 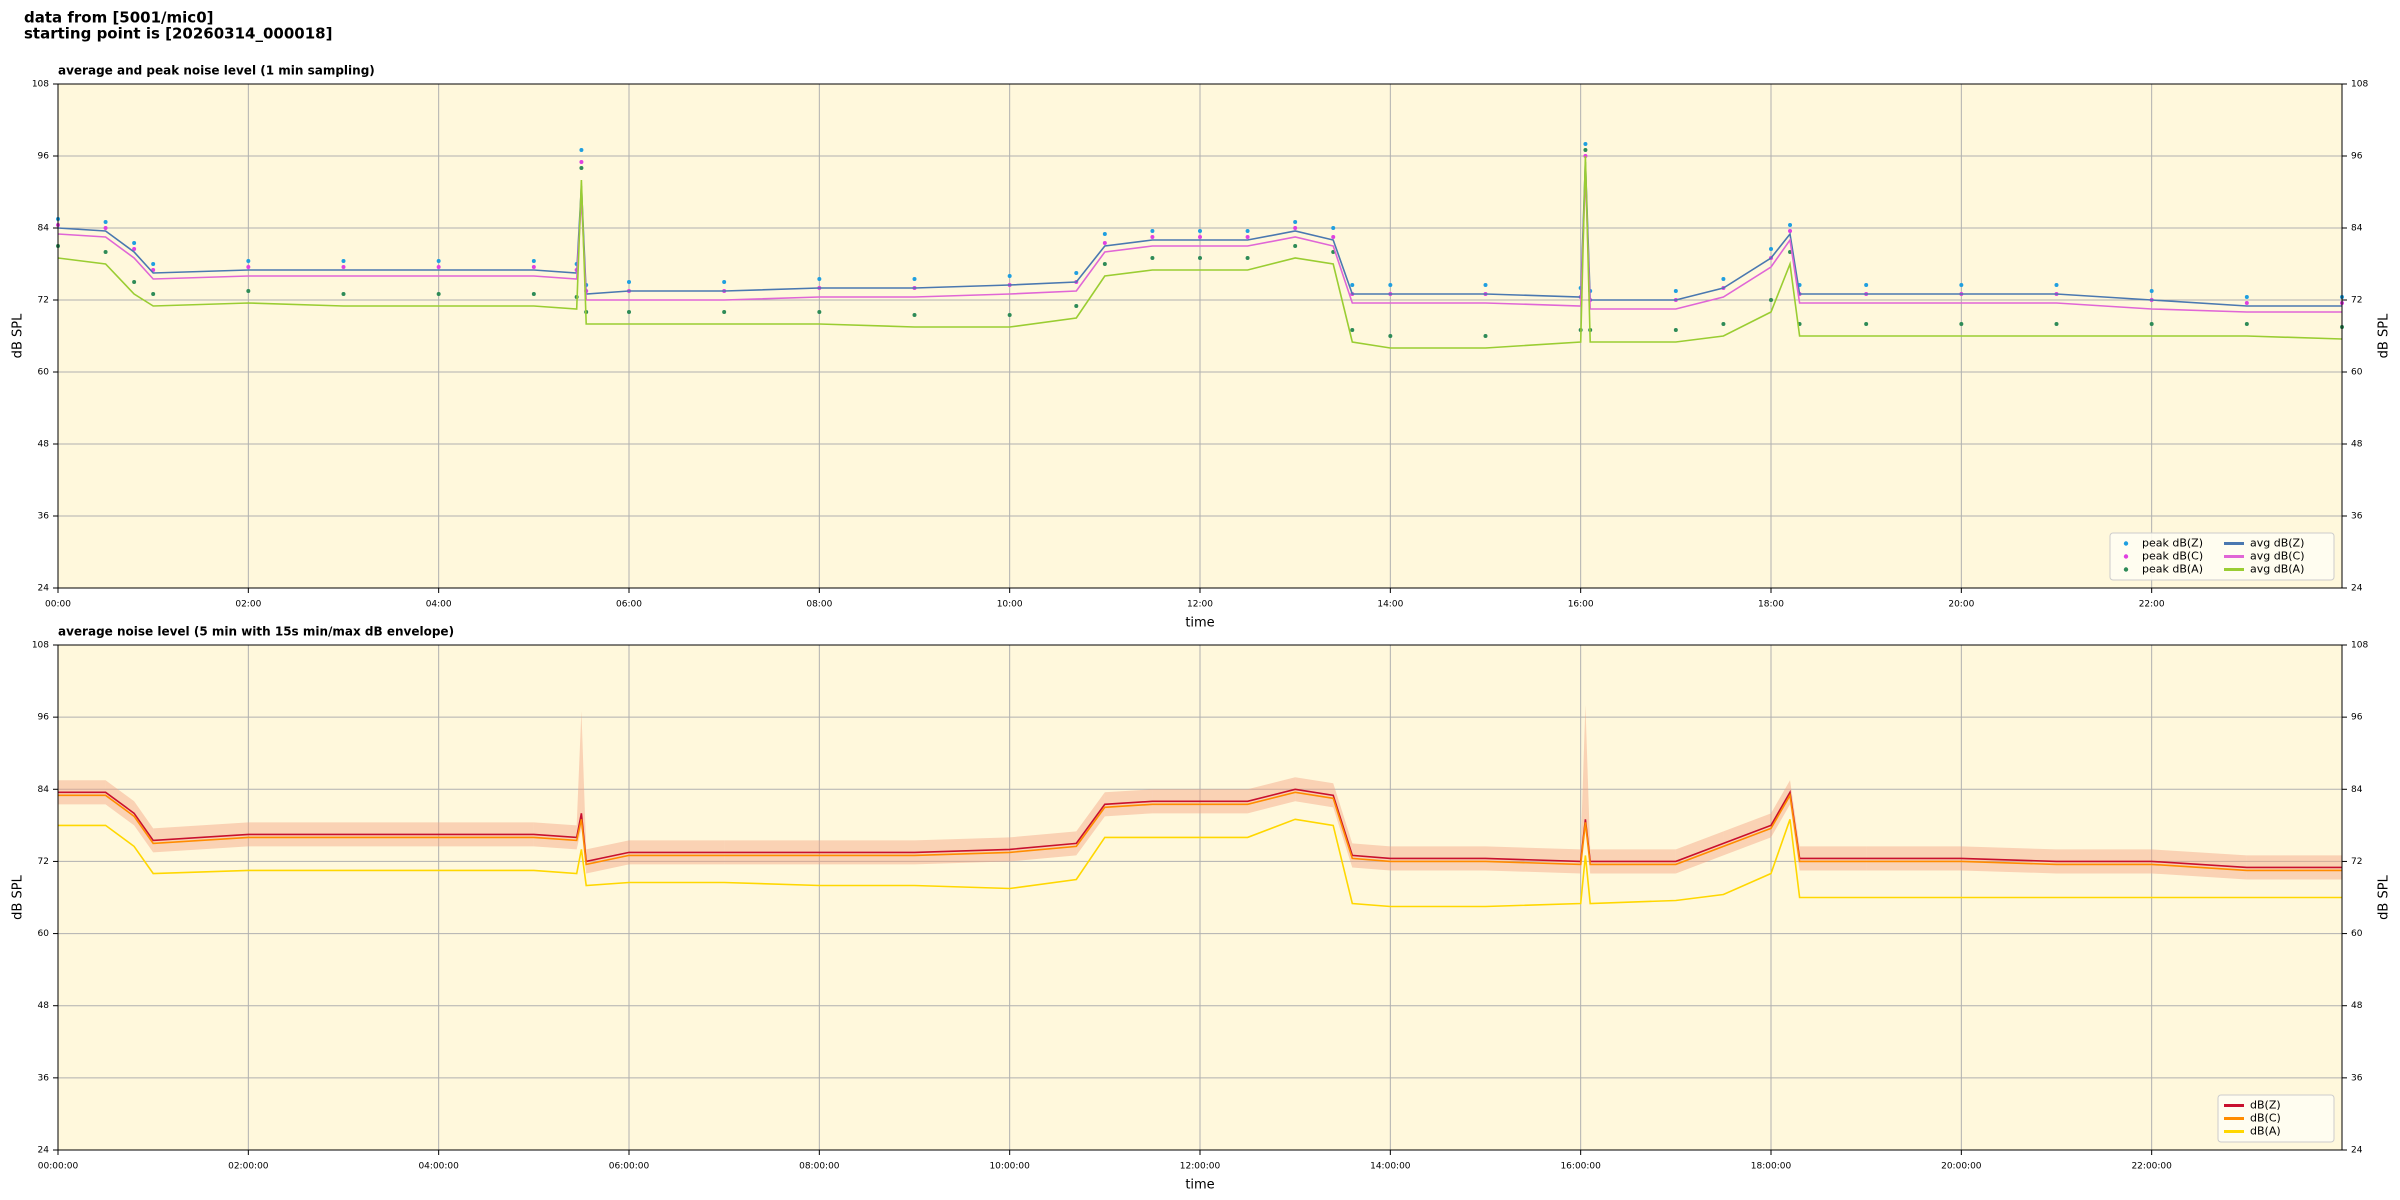 What do you see at coordinates (178, 34) in the screenshot?
I see `header-line: starting point is [20260314_000018]` at bounding box center [178, 34].